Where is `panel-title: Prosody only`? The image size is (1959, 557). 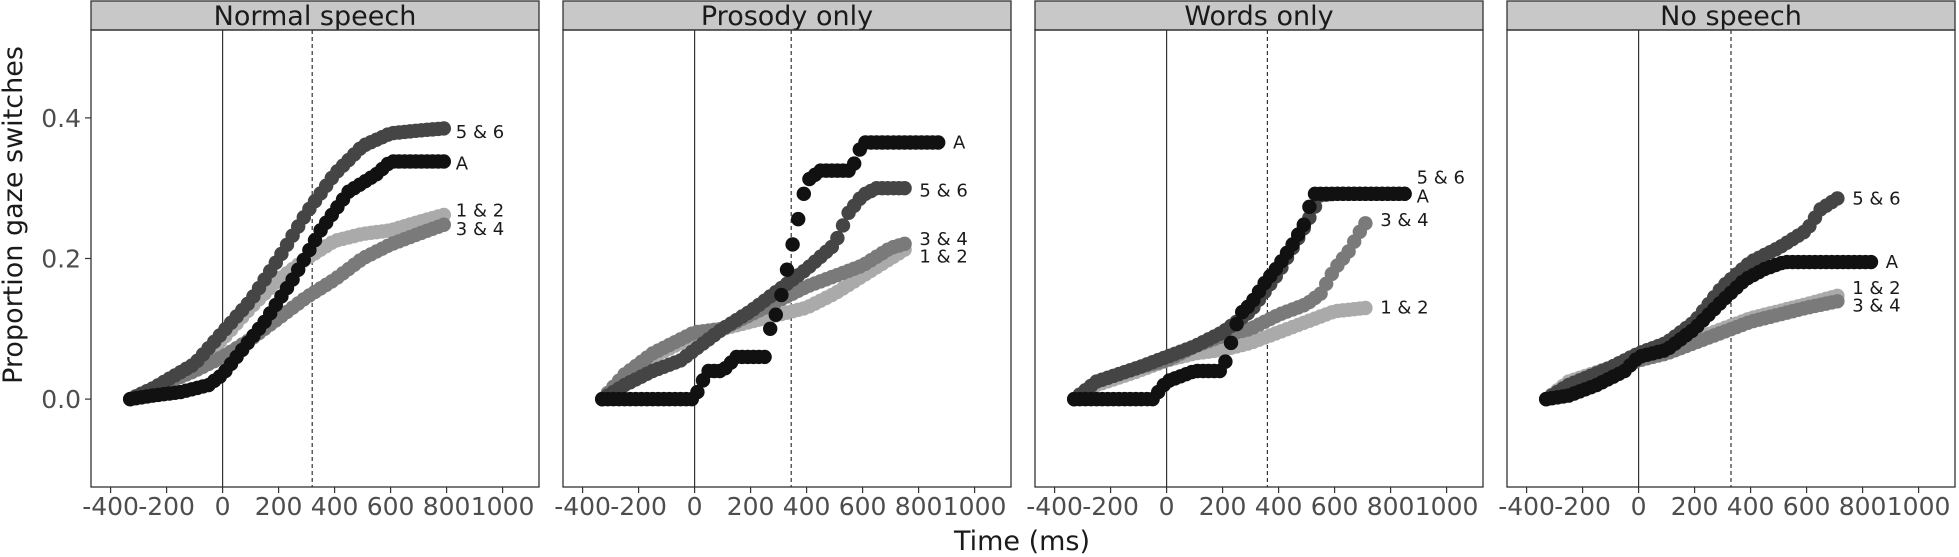 panel-title: Prosody only is located at coordinates (787, 16).